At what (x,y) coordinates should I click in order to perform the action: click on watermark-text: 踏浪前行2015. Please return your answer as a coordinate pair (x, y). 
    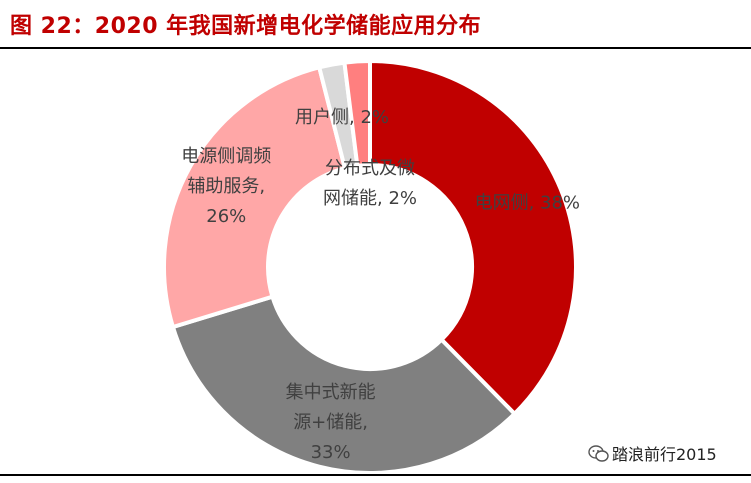
    Looking at the image, I should click on (664, 454).